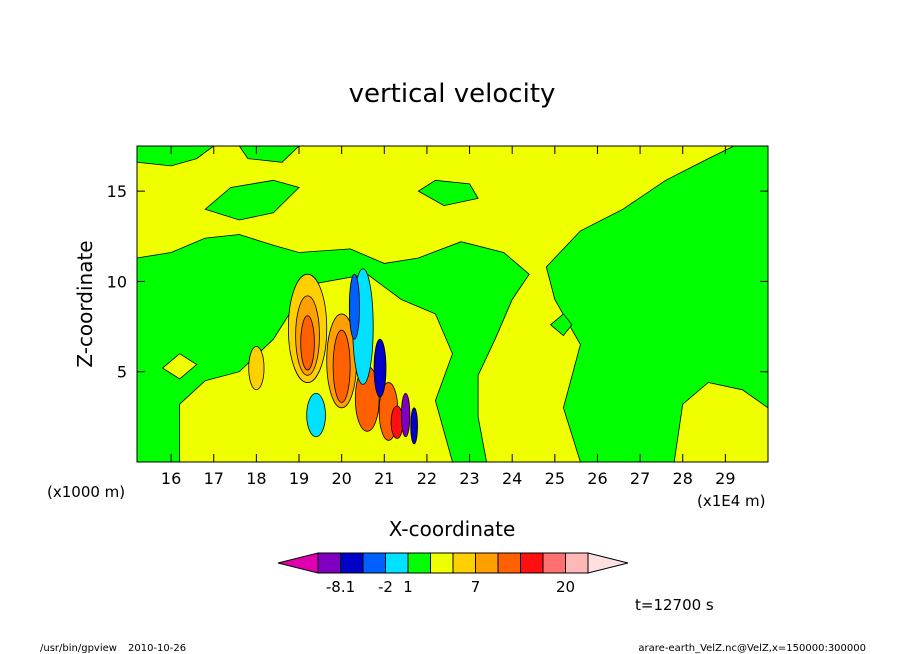 The width and height of the screenshot is (904, 654). What do you see at coordinates (674, 605) in the screenshot?
I see `time-label: t=12700 s` at bounding box center [674, 605].